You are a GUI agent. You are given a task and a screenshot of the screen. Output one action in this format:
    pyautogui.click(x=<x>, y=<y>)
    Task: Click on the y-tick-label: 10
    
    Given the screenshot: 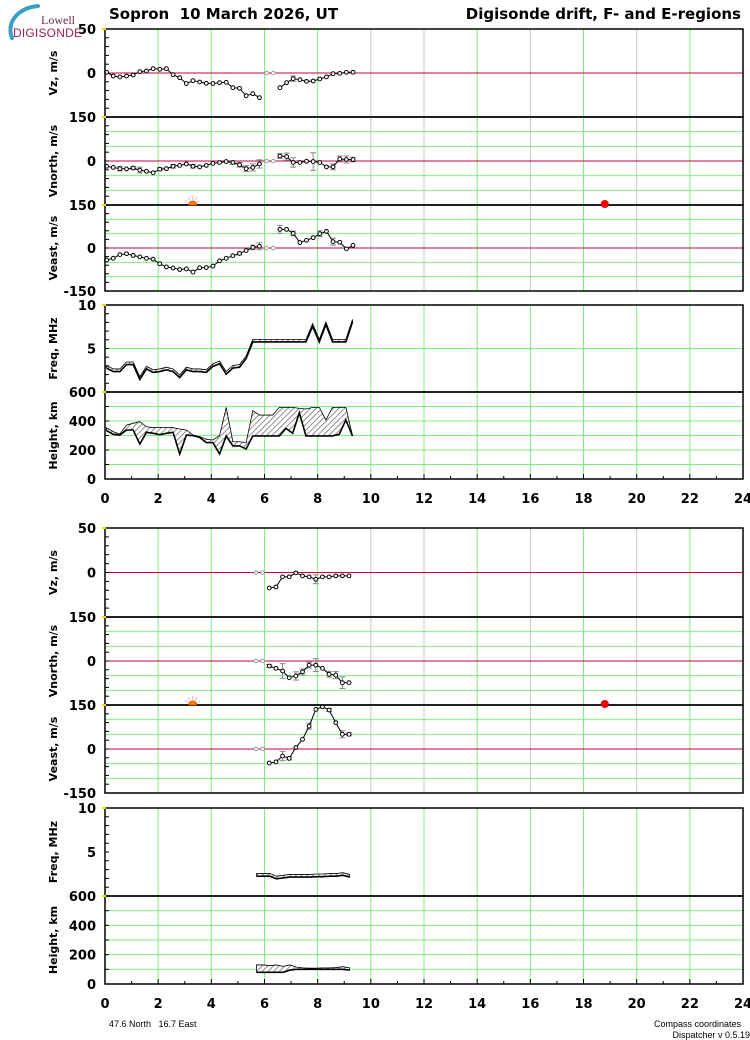 What is the action you would take?
    pyautogui.click(x=87, y=306)
    